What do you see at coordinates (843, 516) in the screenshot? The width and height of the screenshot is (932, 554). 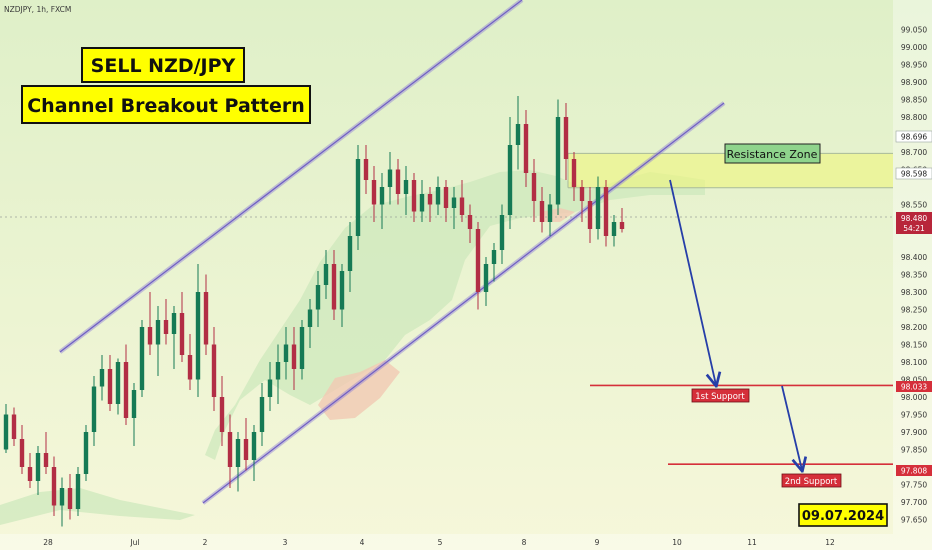 I see `date-badge: 09.07.2024` at bounding box center [843, 516].